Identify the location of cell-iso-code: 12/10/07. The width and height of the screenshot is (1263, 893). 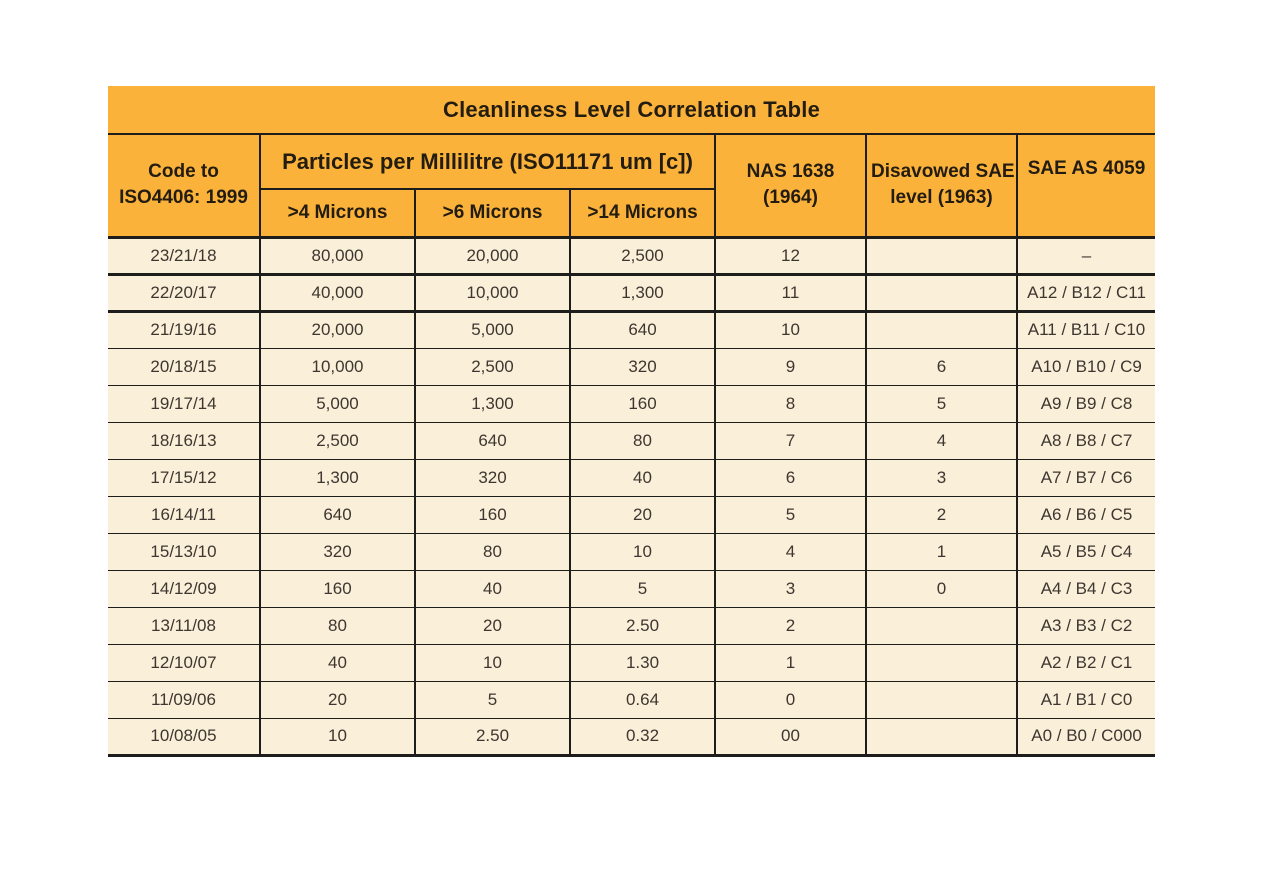
(184, 662).